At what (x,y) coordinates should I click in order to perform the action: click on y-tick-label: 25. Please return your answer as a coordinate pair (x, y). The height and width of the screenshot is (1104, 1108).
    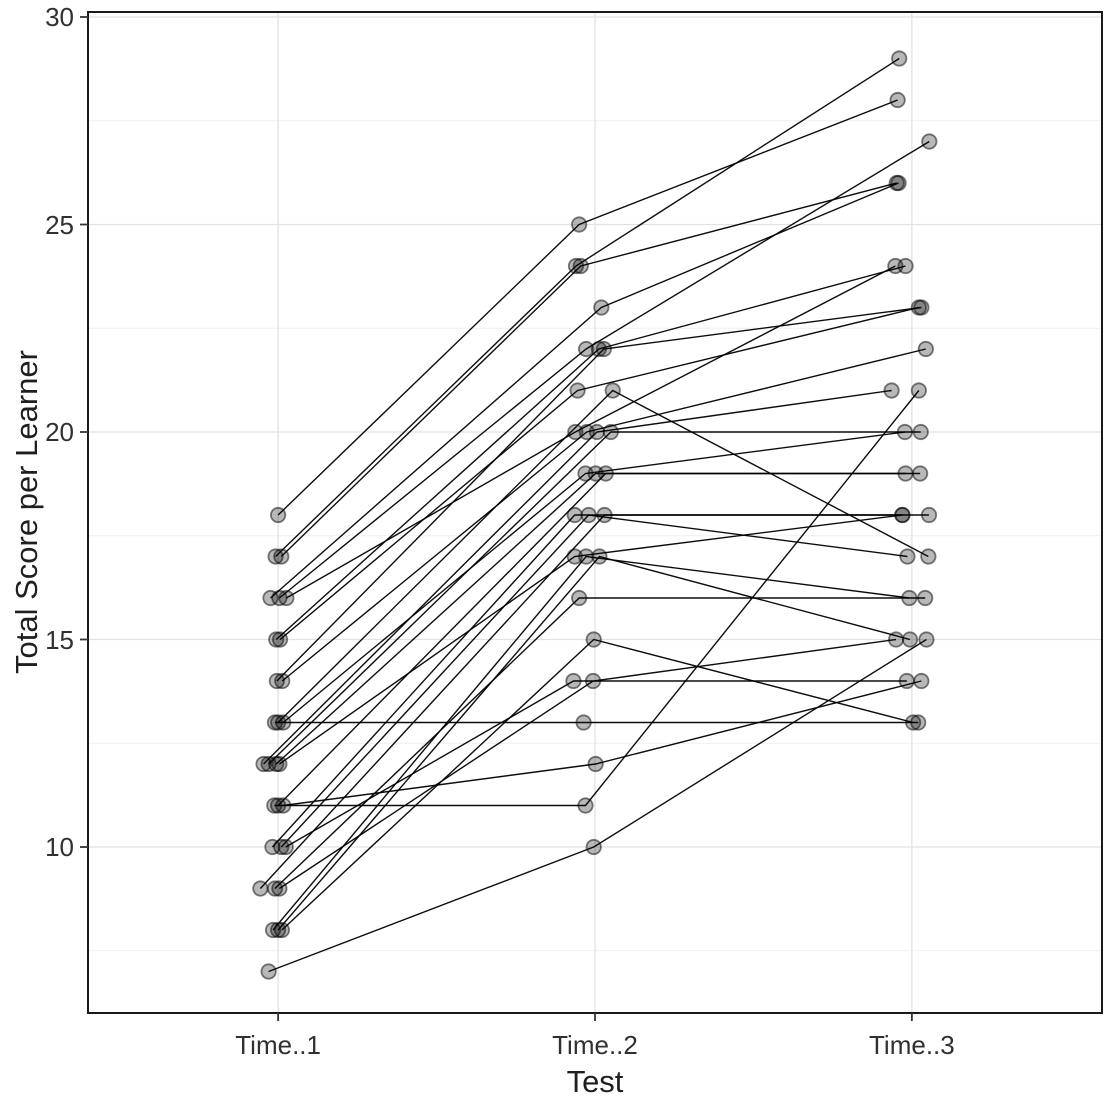
    Looking at the image, I should click on (59, 224).